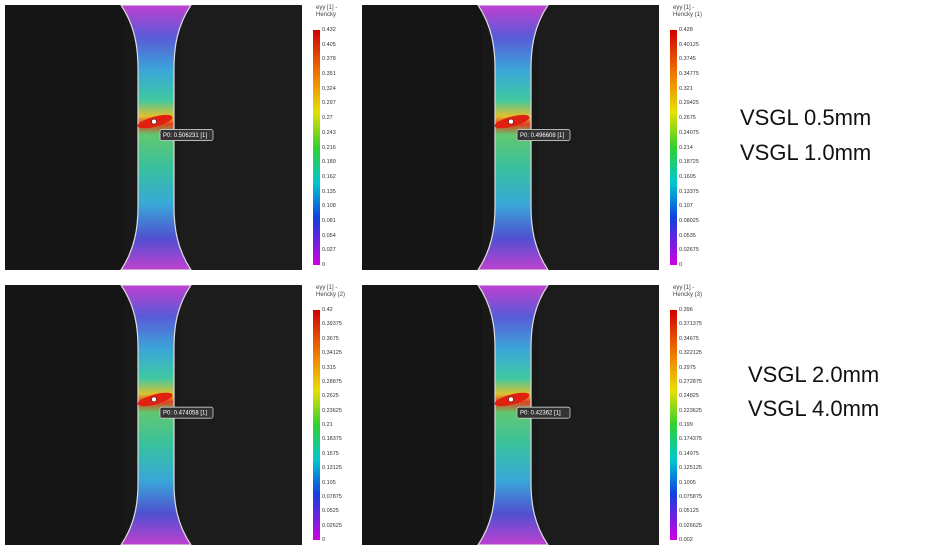 Image resolution: width=932 pixels, height=547 pixels. Describe the element at coordinates (332, 410) in the screenshot. I see `colorbar-tick-label: 0.23625` at that location.